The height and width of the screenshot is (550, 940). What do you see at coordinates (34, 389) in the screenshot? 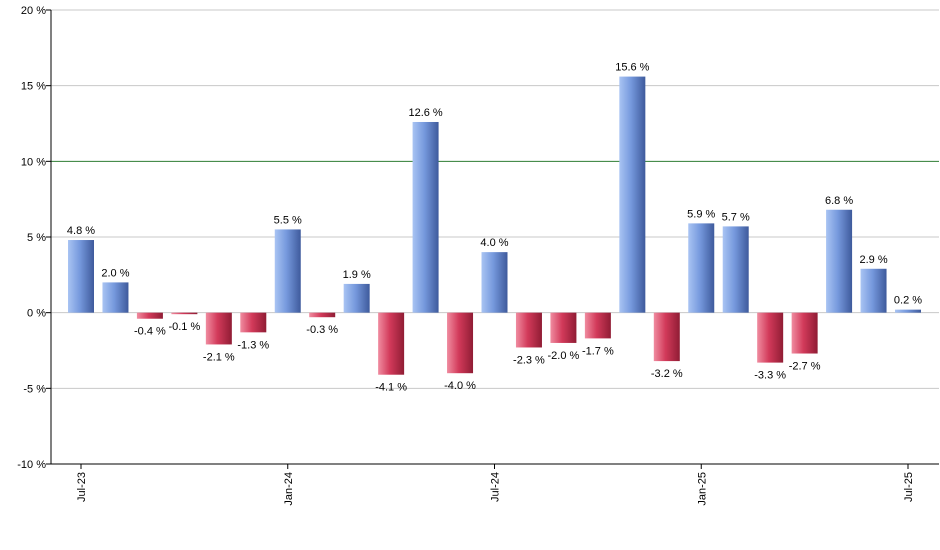
I see `y-tick-label: -5 %` at bounding box center [34, 389].